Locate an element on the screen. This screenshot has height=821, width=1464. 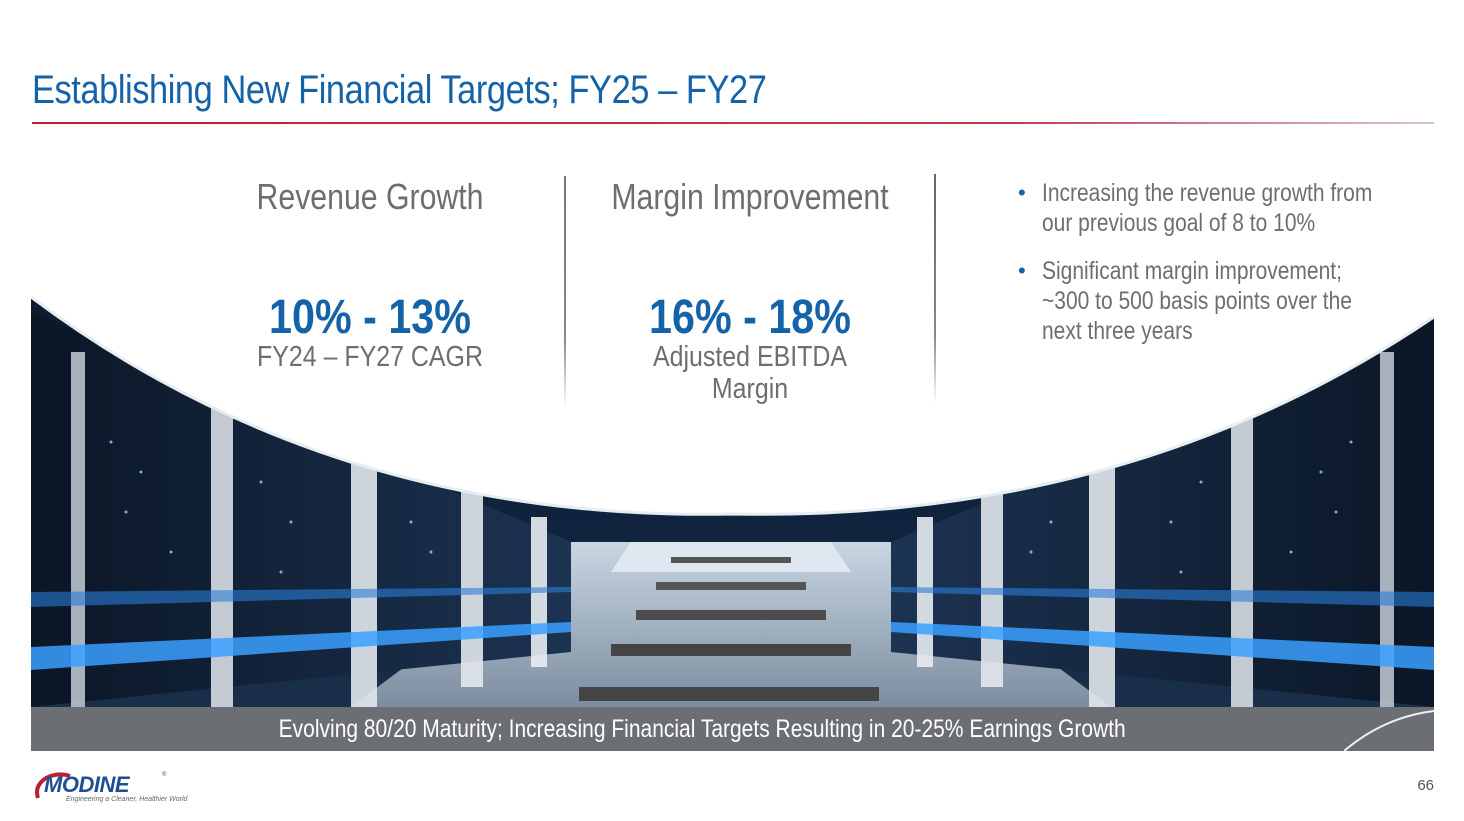
logo-swoosh-icon is located at coordinates (53, 785).